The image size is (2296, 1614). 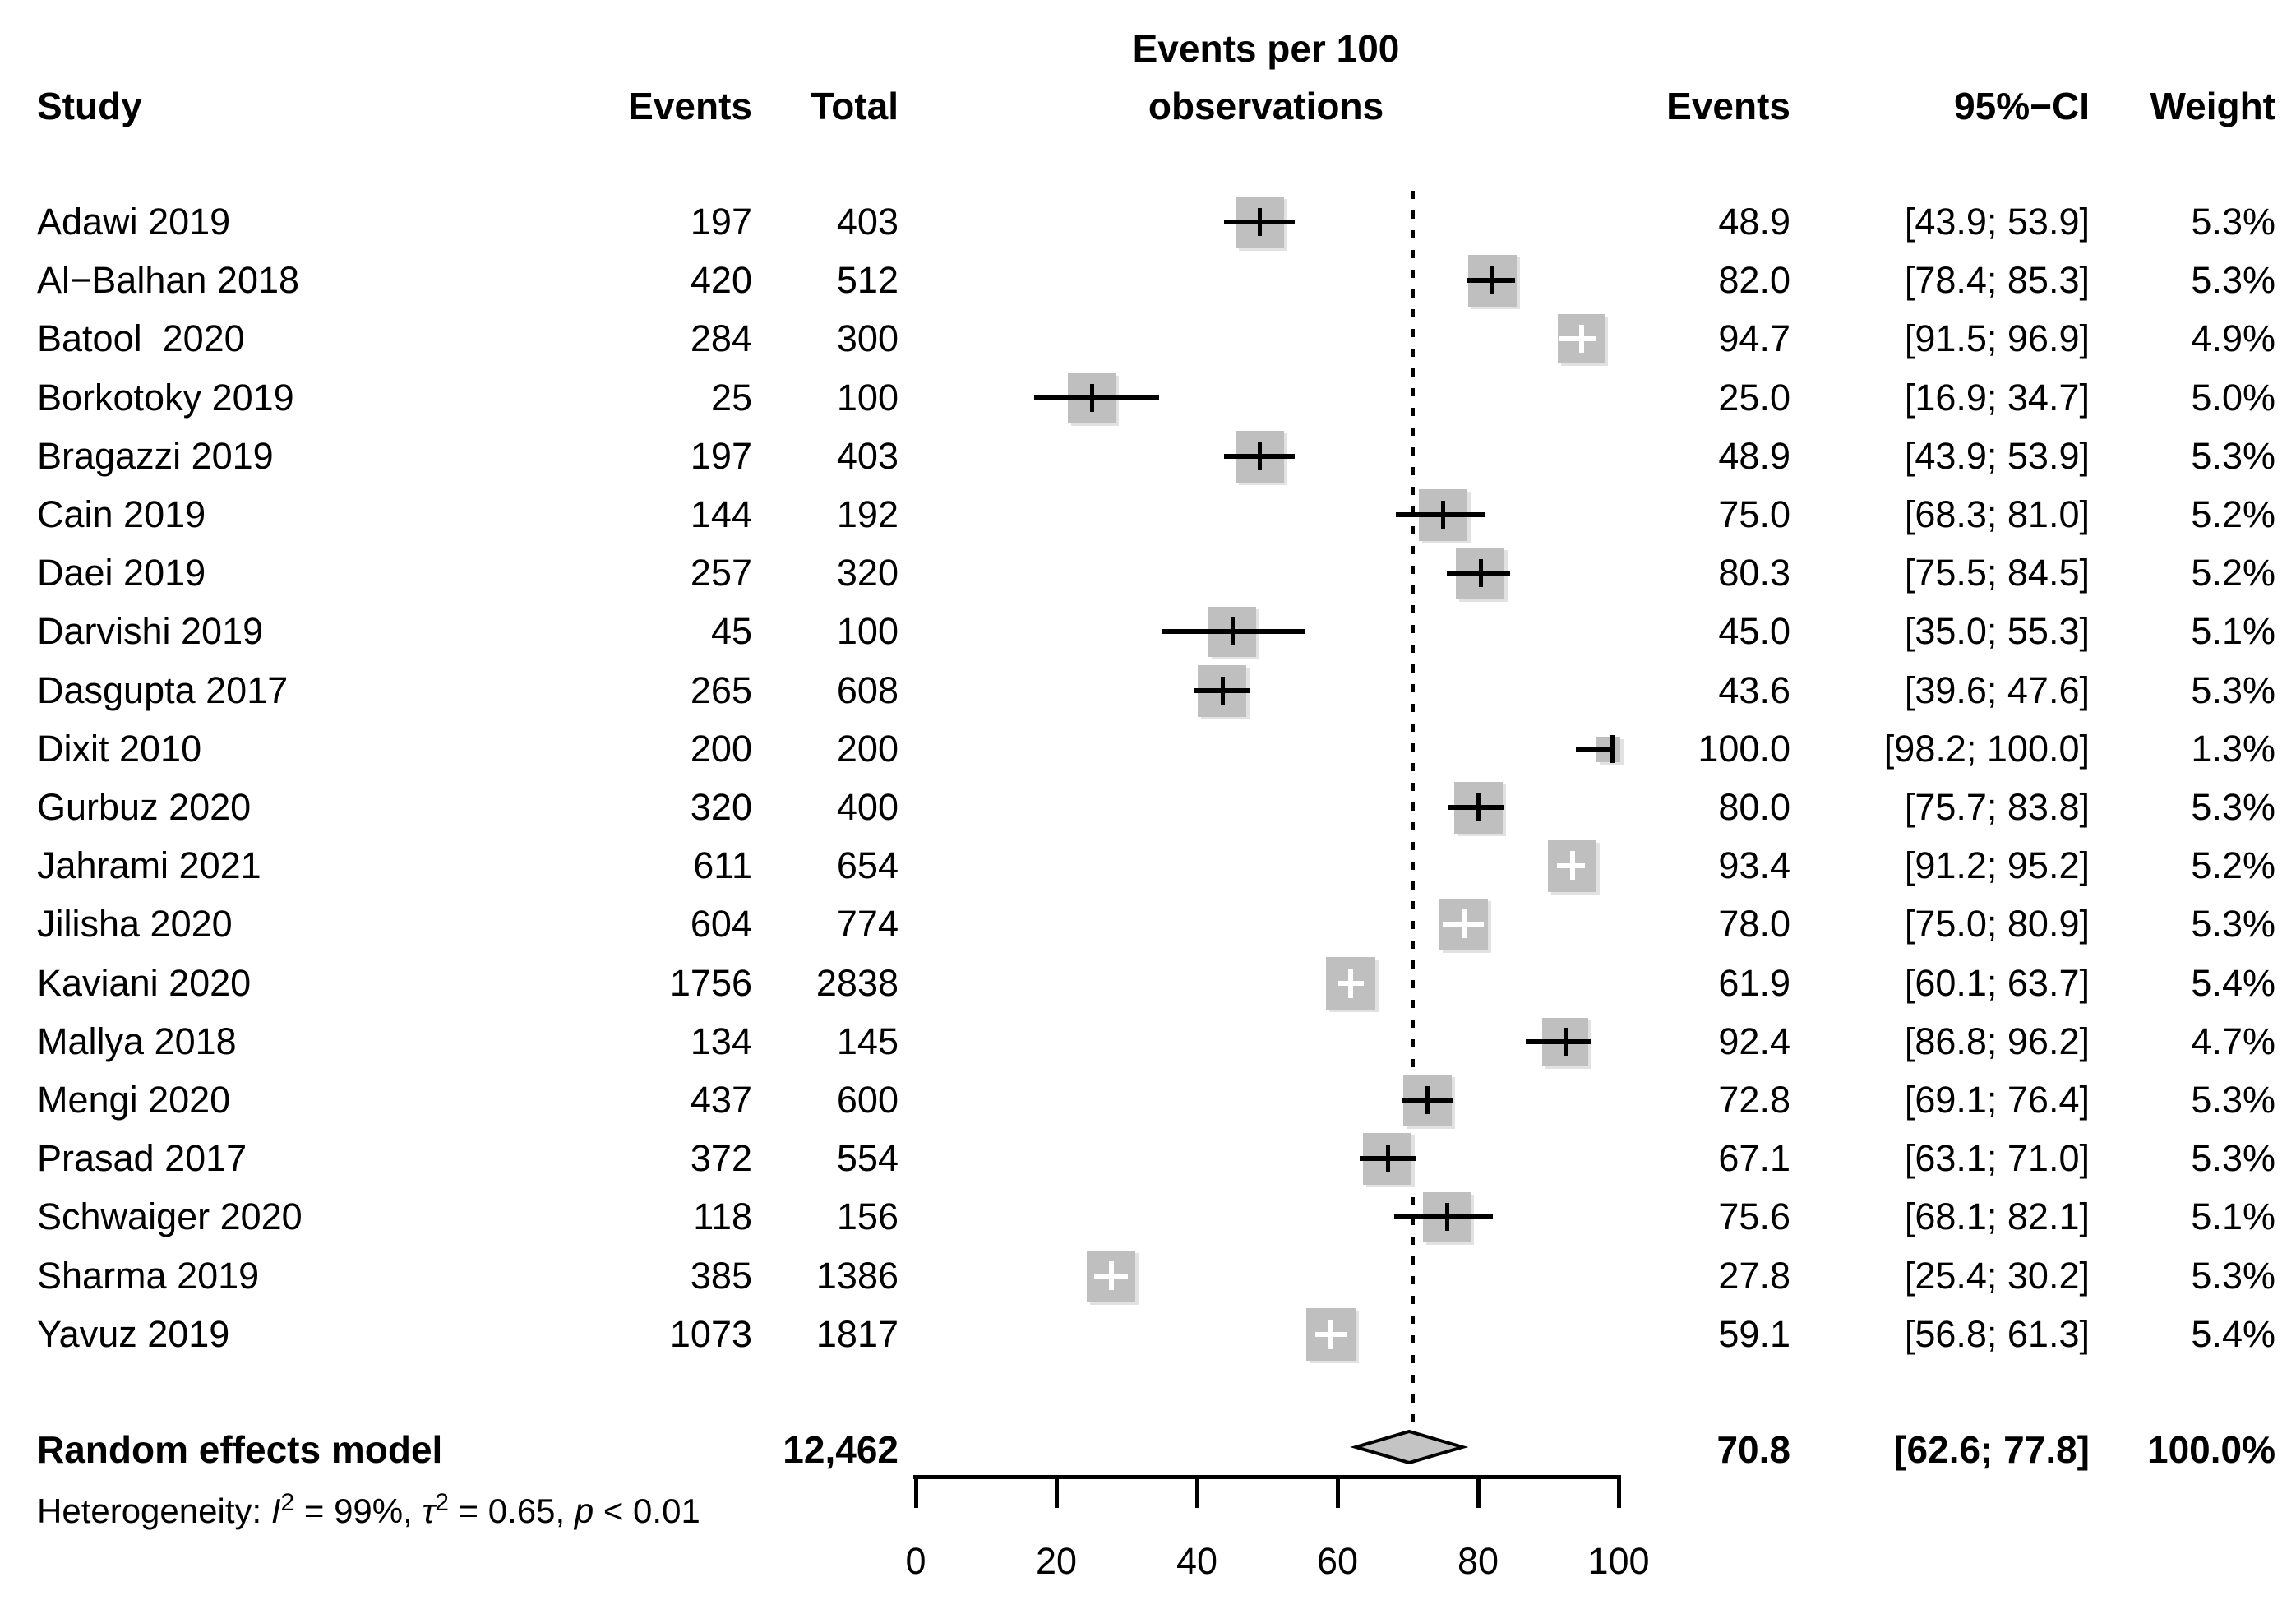 I want to click on study-ci: [43.9; 53.9], so click(x=1997, y=222).